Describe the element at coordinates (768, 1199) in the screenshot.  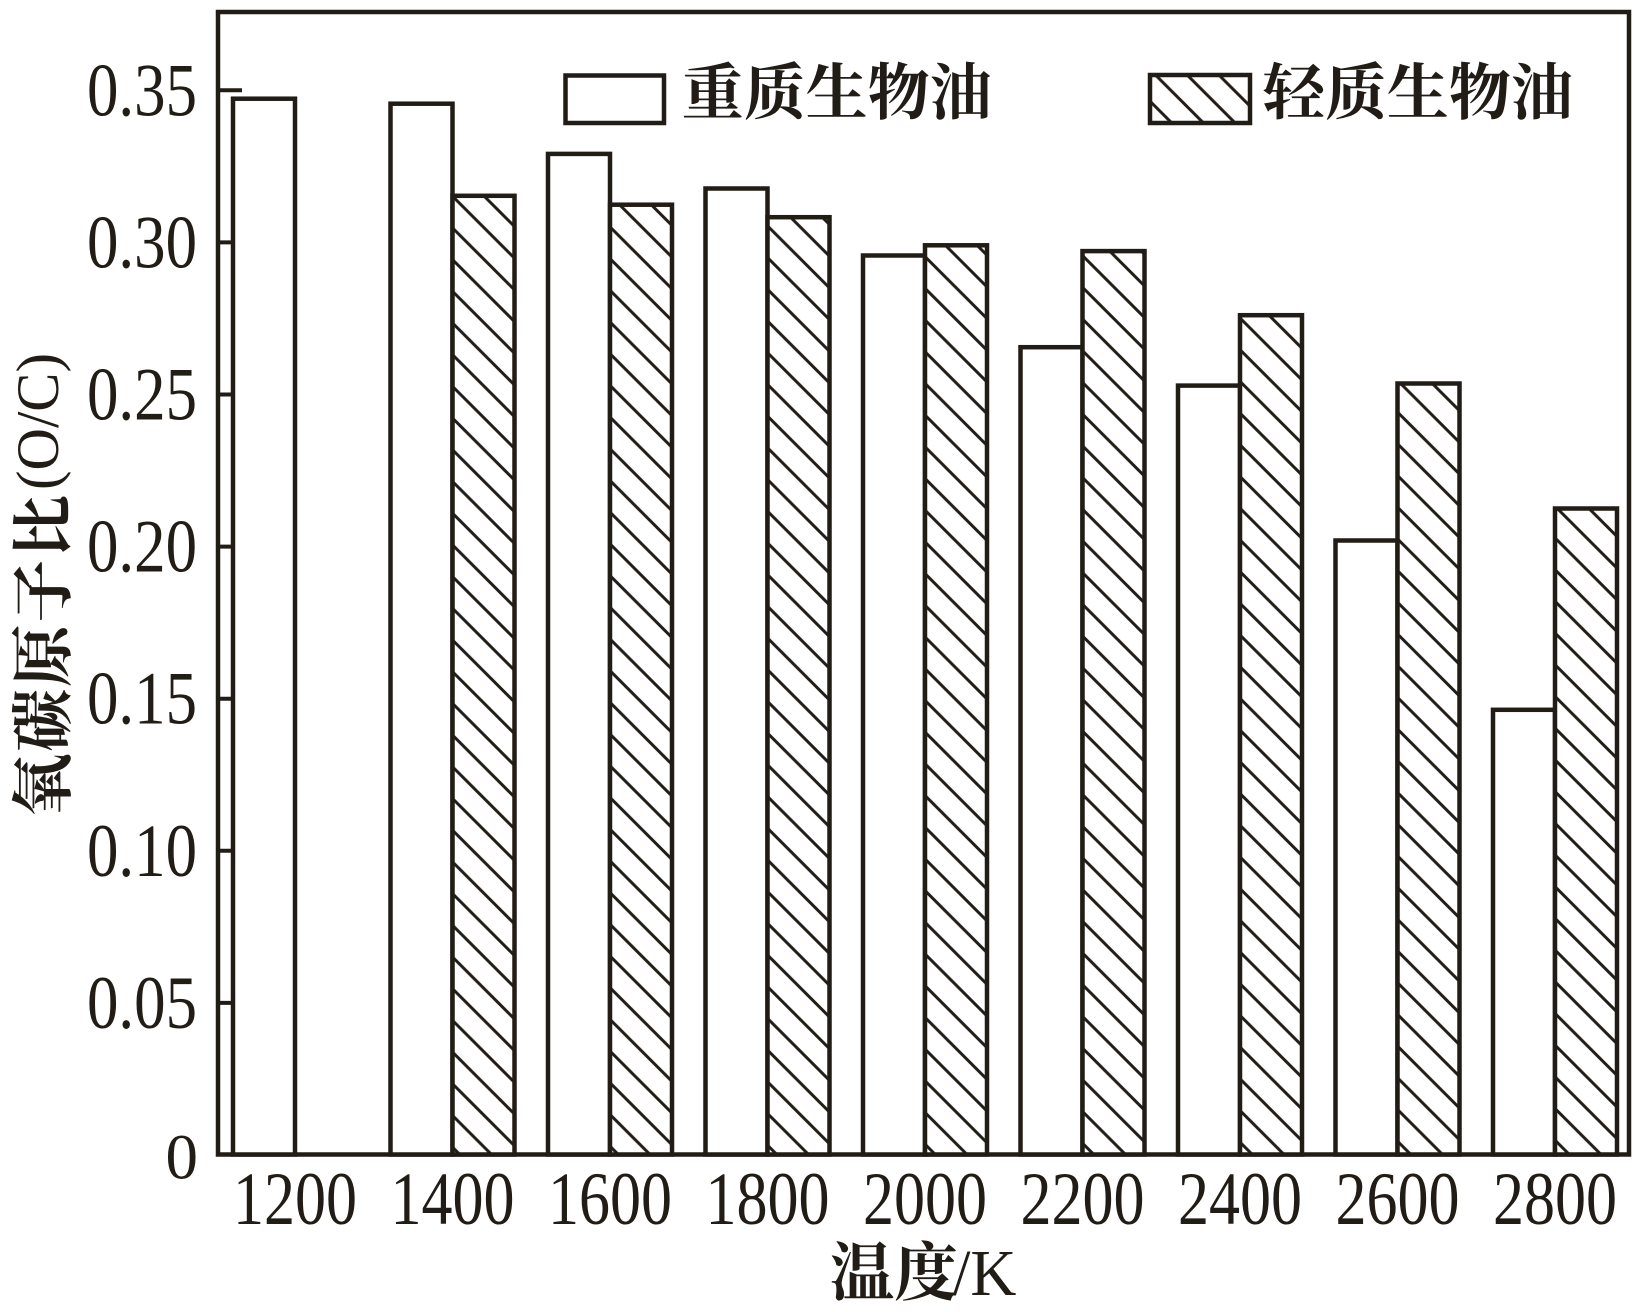
I see `svg-text: 1800` at that location.